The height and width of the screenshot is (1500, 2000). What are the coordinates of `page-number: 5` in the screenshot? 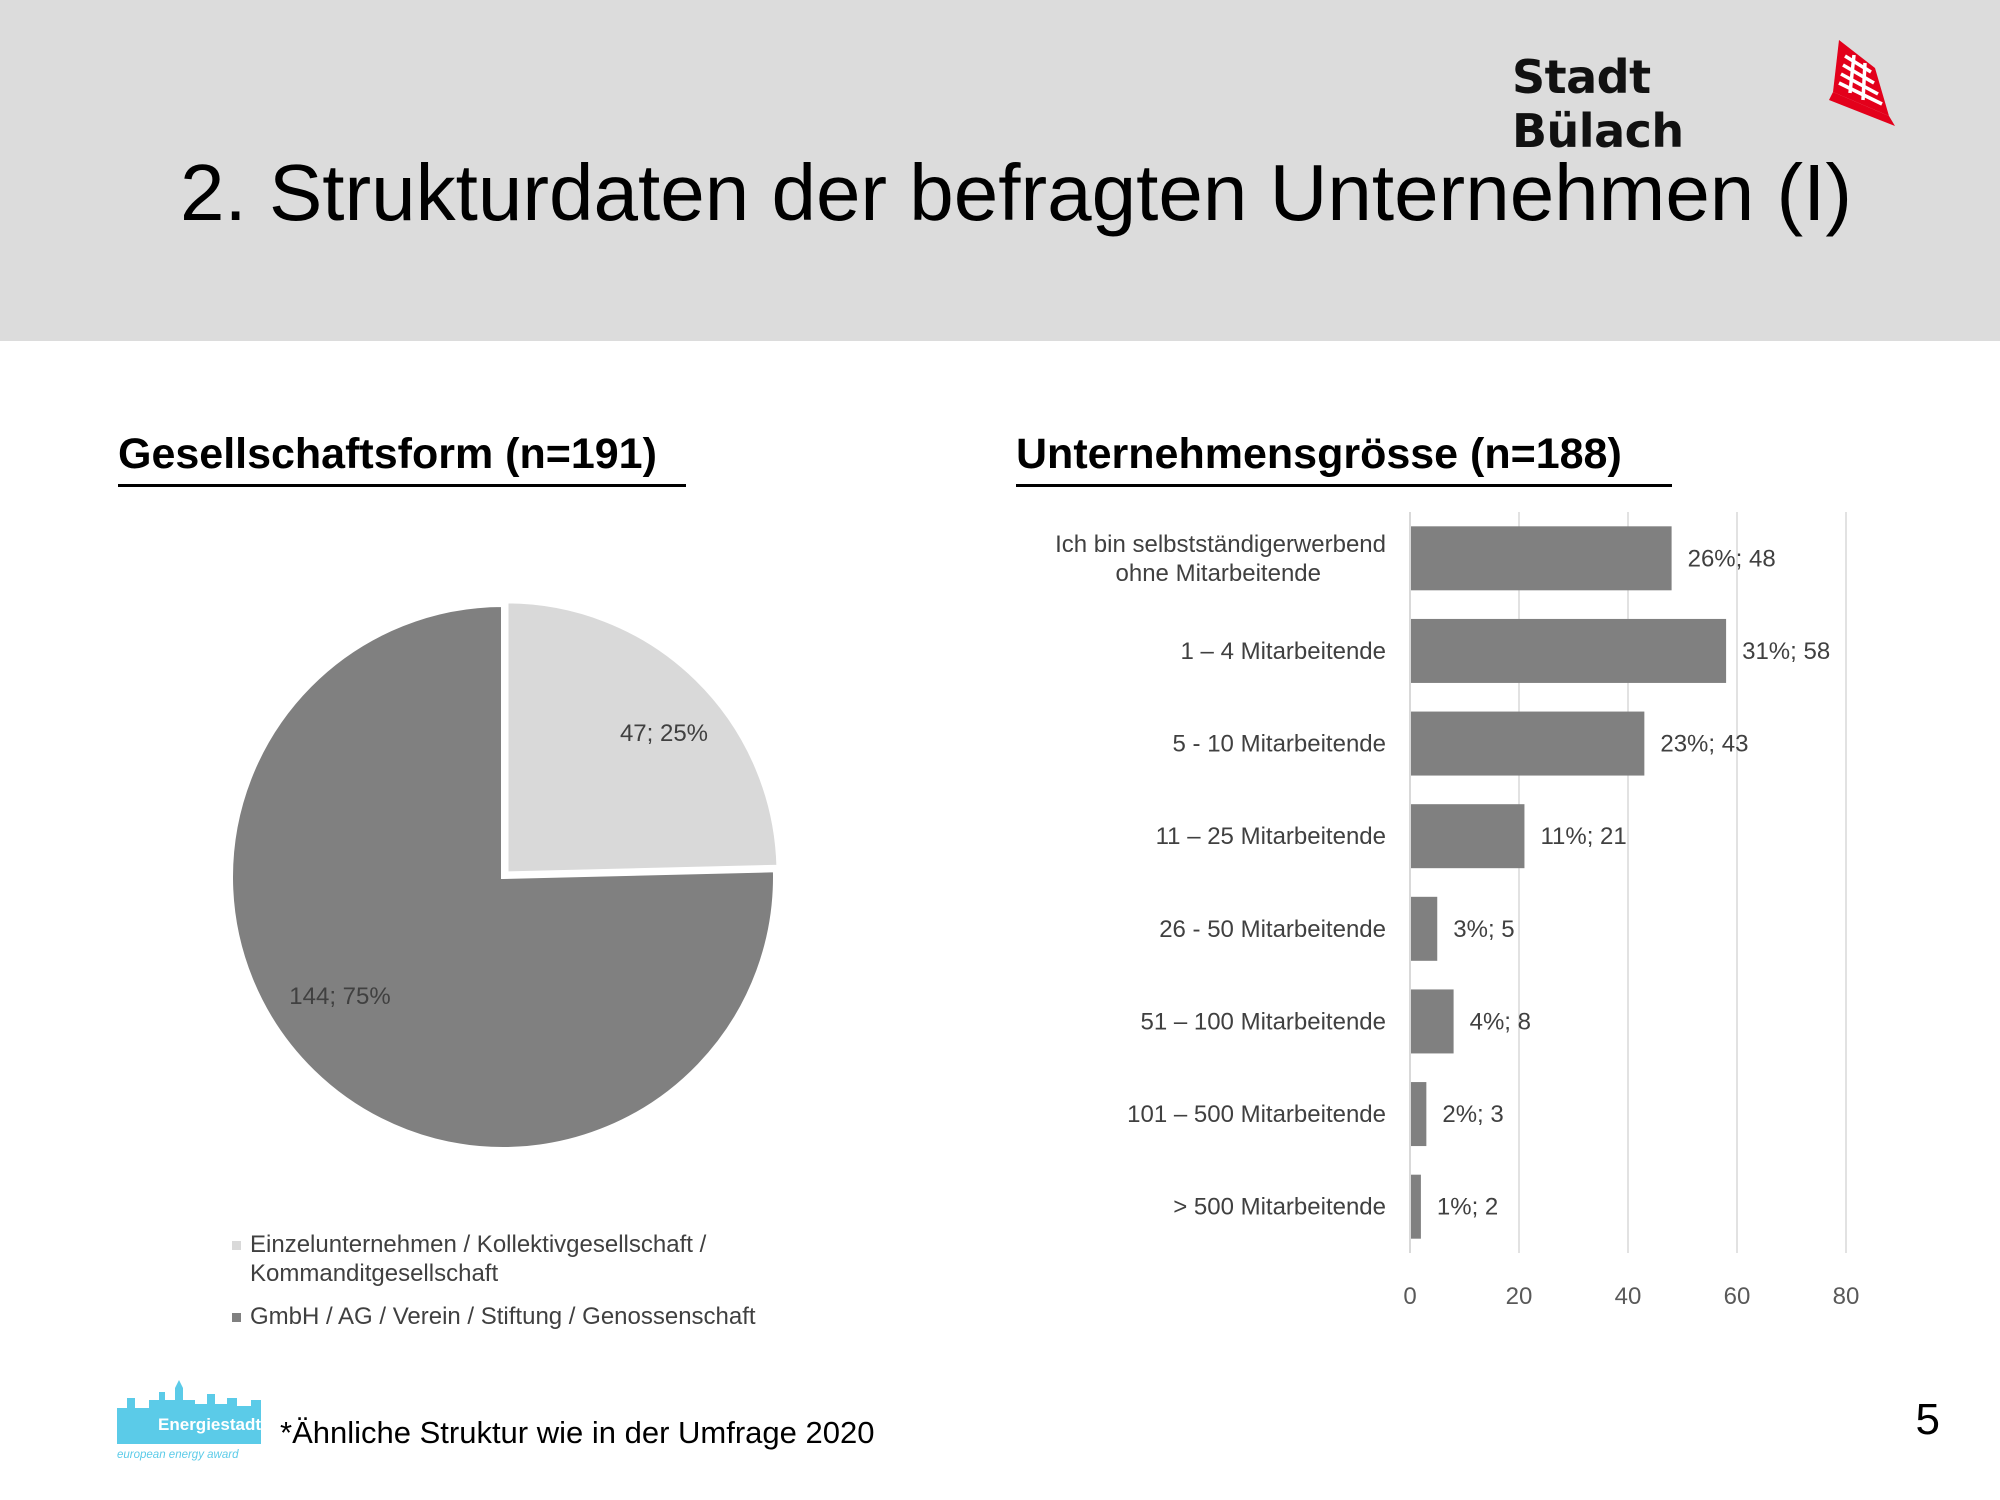 It's located at (1927, 1419).